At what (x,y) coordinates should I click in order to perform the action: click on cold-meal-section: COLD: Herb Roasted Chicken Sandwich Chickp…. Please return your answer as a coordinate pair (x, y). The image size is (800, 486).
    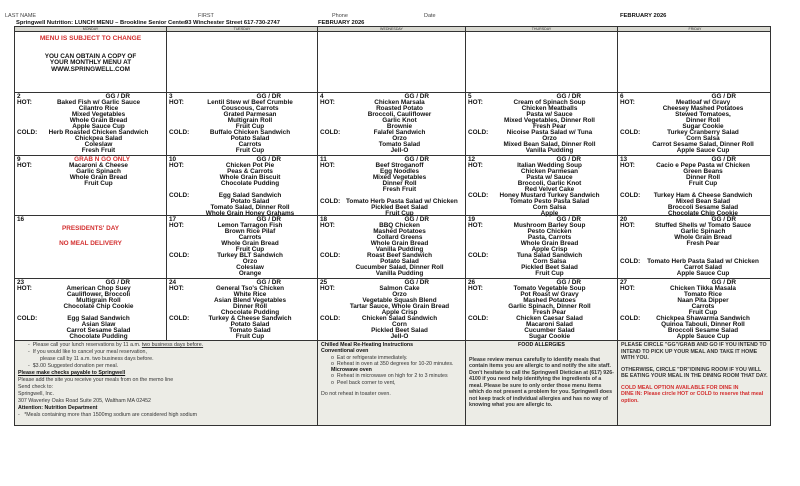
    Looking at the image, I should click on (90, 142).